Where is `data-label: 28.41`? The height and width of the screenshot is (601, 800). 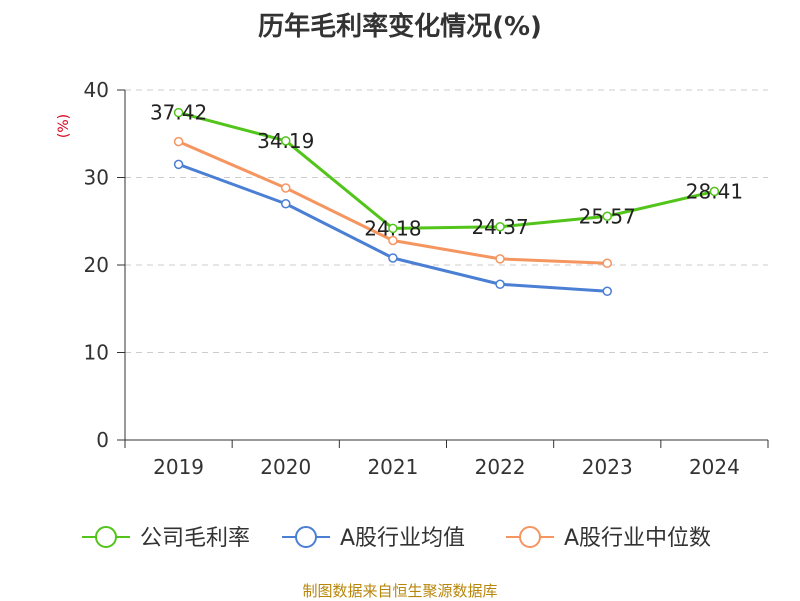 data-label: 28.41 is located at coordinates (714, 191).